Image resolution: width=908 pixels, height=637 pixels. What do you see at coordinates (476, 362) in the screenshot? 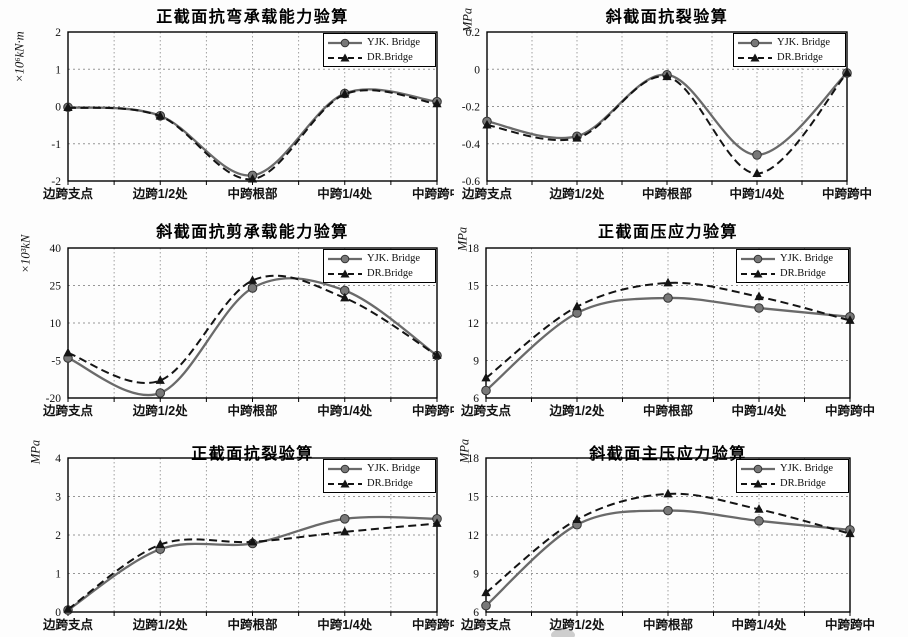
I see `y-tick-label: 9` at bounding box center [476, 362].